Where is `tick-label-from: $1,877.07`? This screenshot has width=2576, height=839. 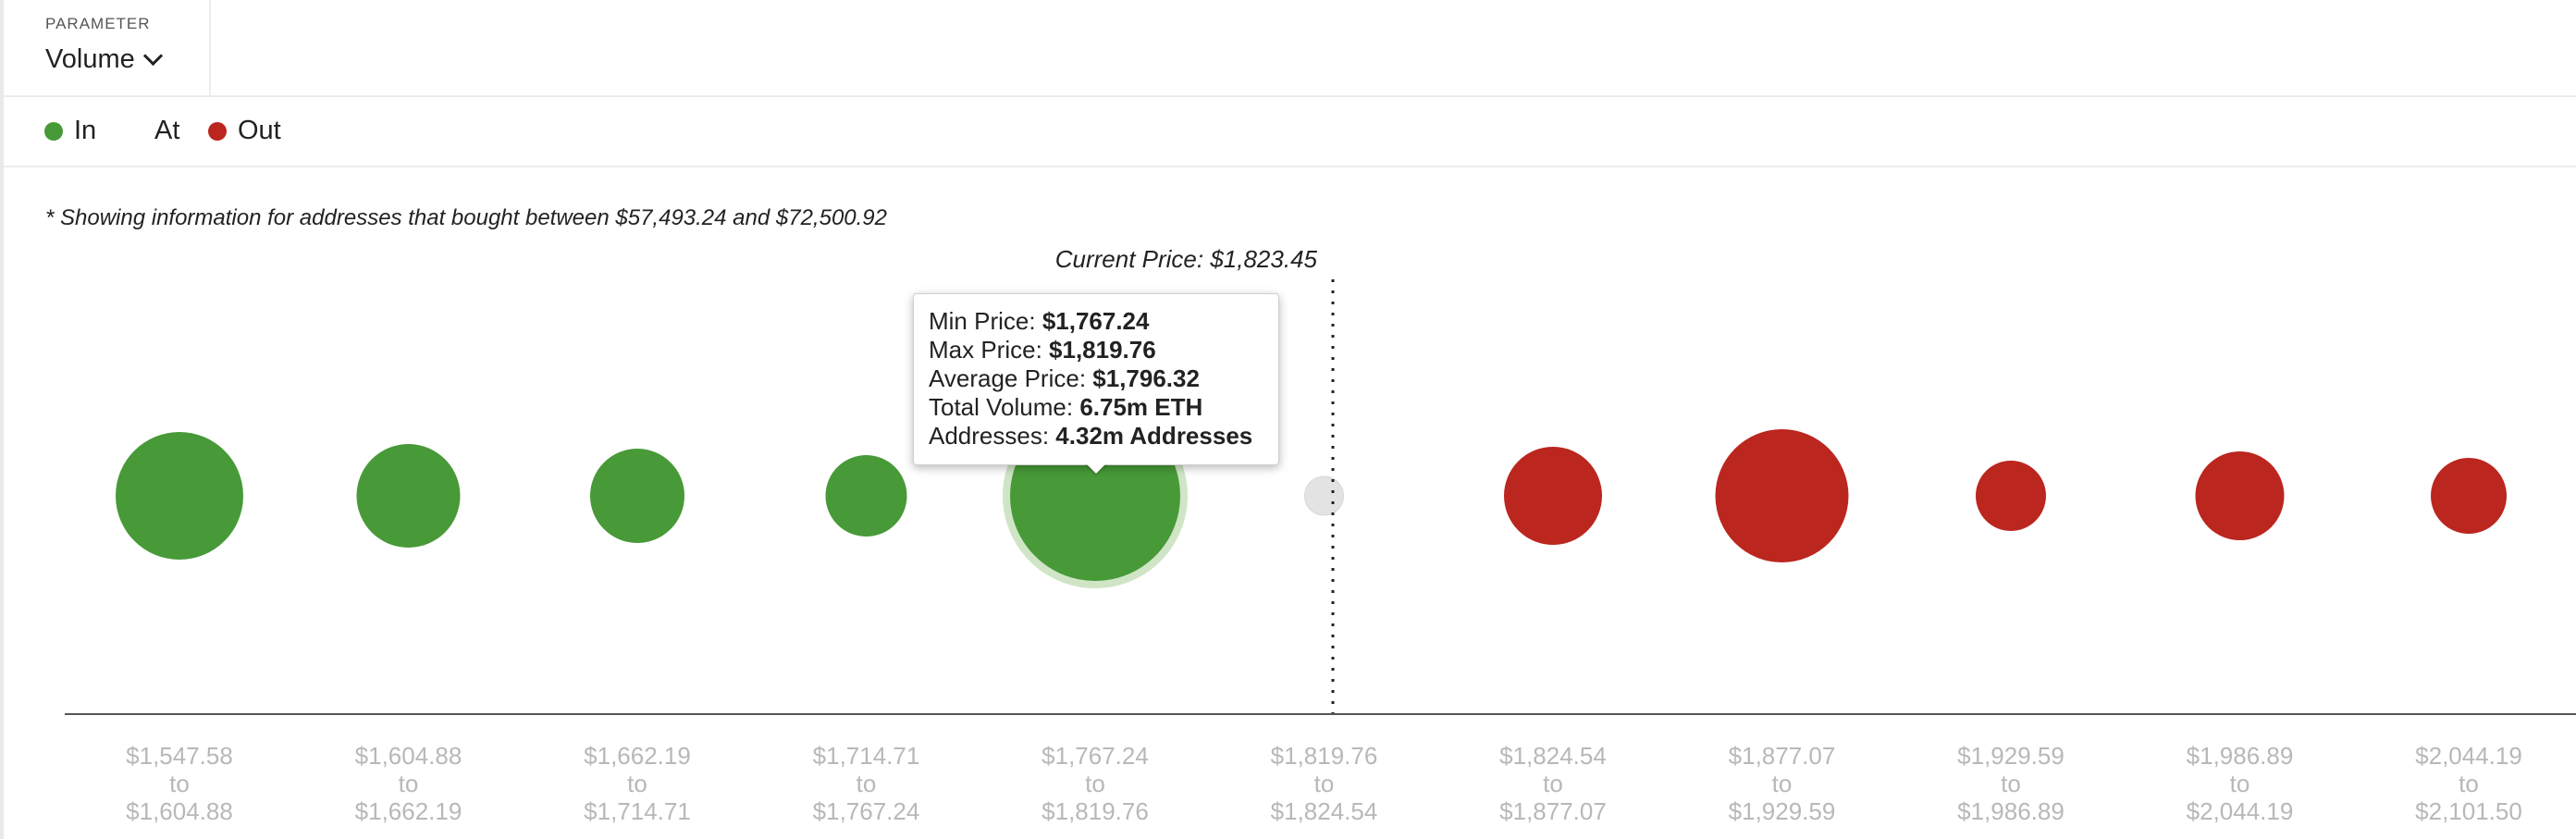
tick-label-from: $1,877.07 is located at coordinates (1782, 756).